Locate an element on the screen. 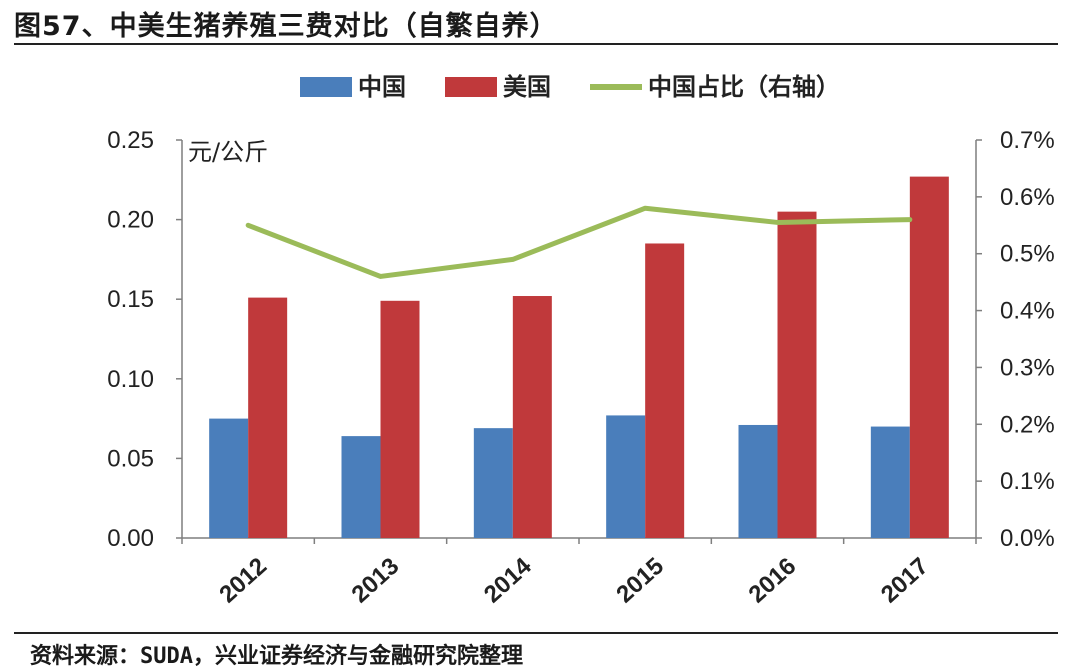 The image size is (1080, 671). bar-usa-2012 is located at coordinates (268, 417).